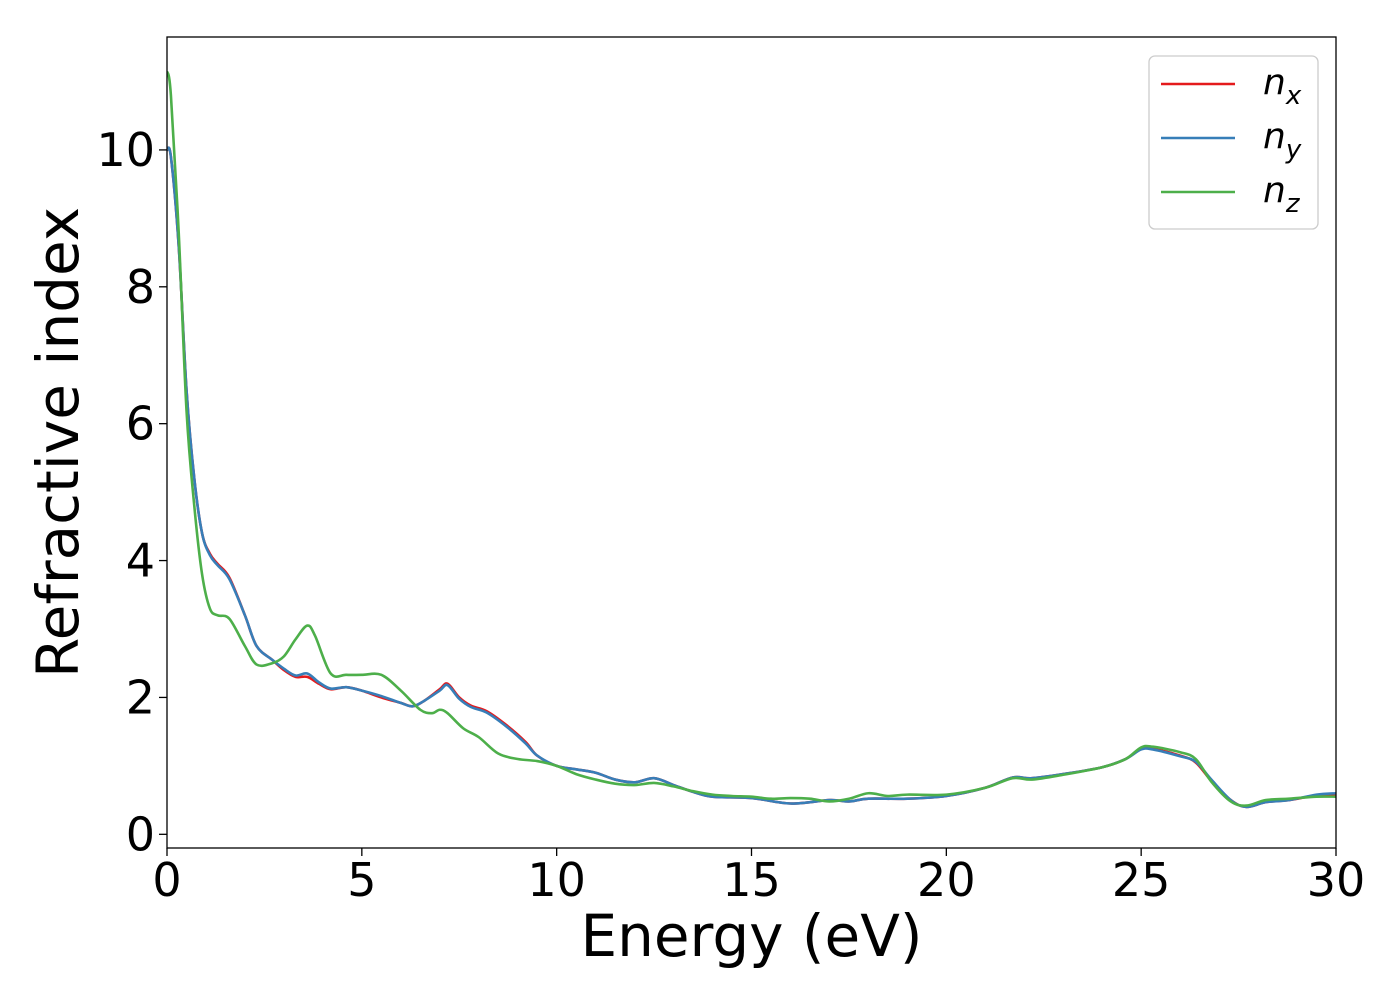 Image resolution: width=1400 pixels, height=1000 pixels. I want to click on x-tick-label: 5, so click(361, 880).